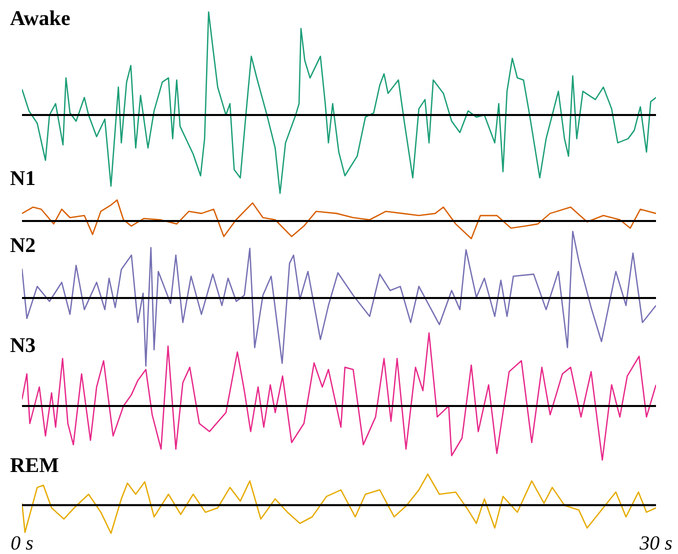  I want to click on x-tick-label: 0 s, so click(22, 543).